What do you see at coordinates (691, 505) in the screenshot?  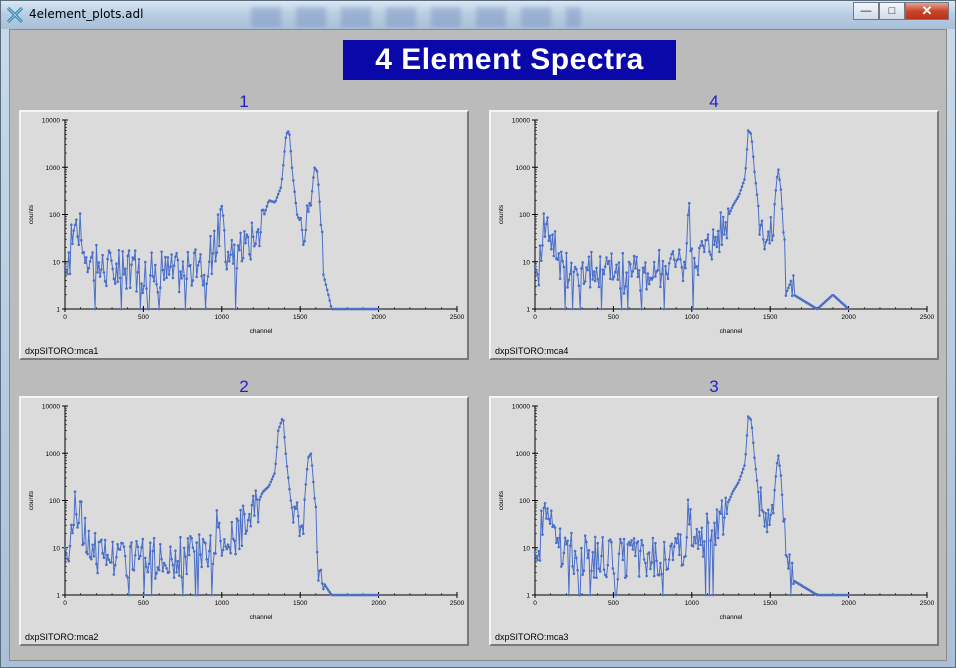 I see `spectrum-line` at bounding box center [691, 505].